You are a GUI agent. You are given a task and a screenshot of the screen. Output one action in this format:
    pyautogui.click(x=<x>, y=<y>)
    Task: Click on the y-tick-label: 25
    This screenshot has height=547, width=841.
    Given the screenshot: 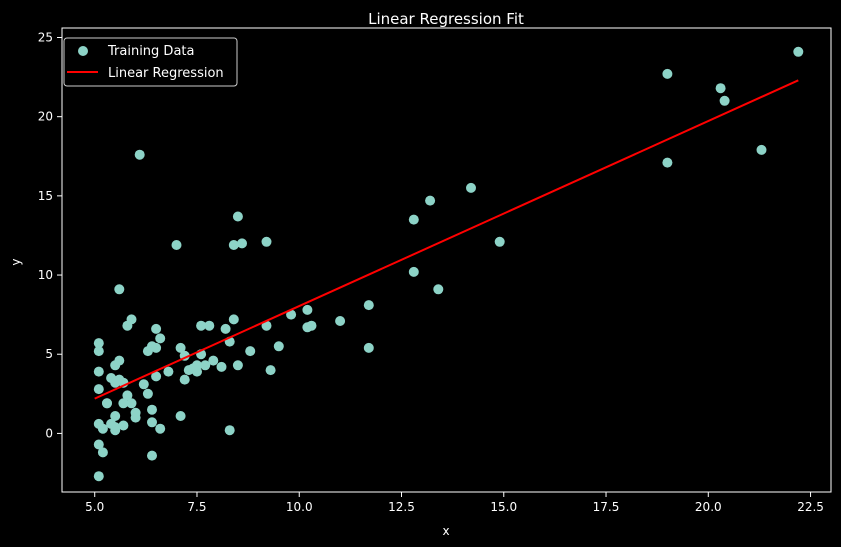 What is the action you would take?
    pyautogui.click(x=45, y=38)
    